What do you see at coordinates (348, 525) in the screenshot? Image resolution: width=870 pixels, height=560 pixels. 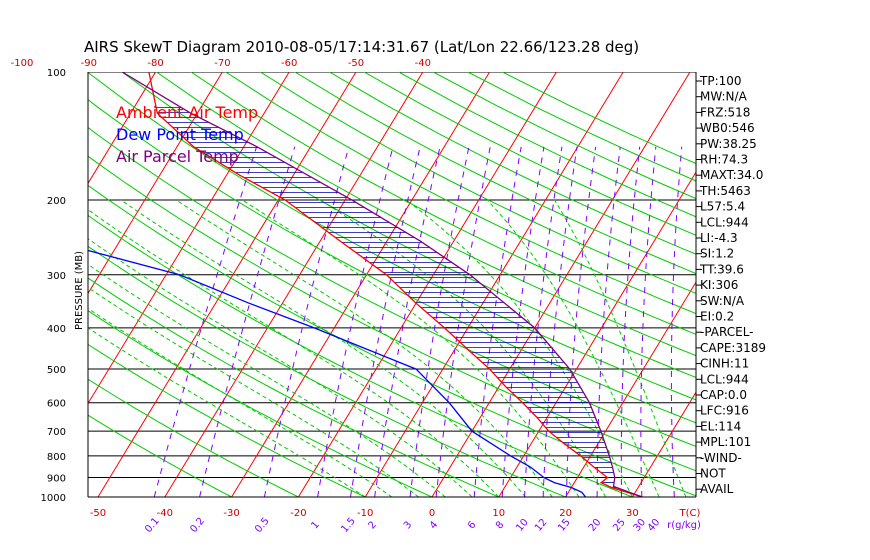 I see `mixing-ratio-label: 1.5` at bounding box center [348, 525].